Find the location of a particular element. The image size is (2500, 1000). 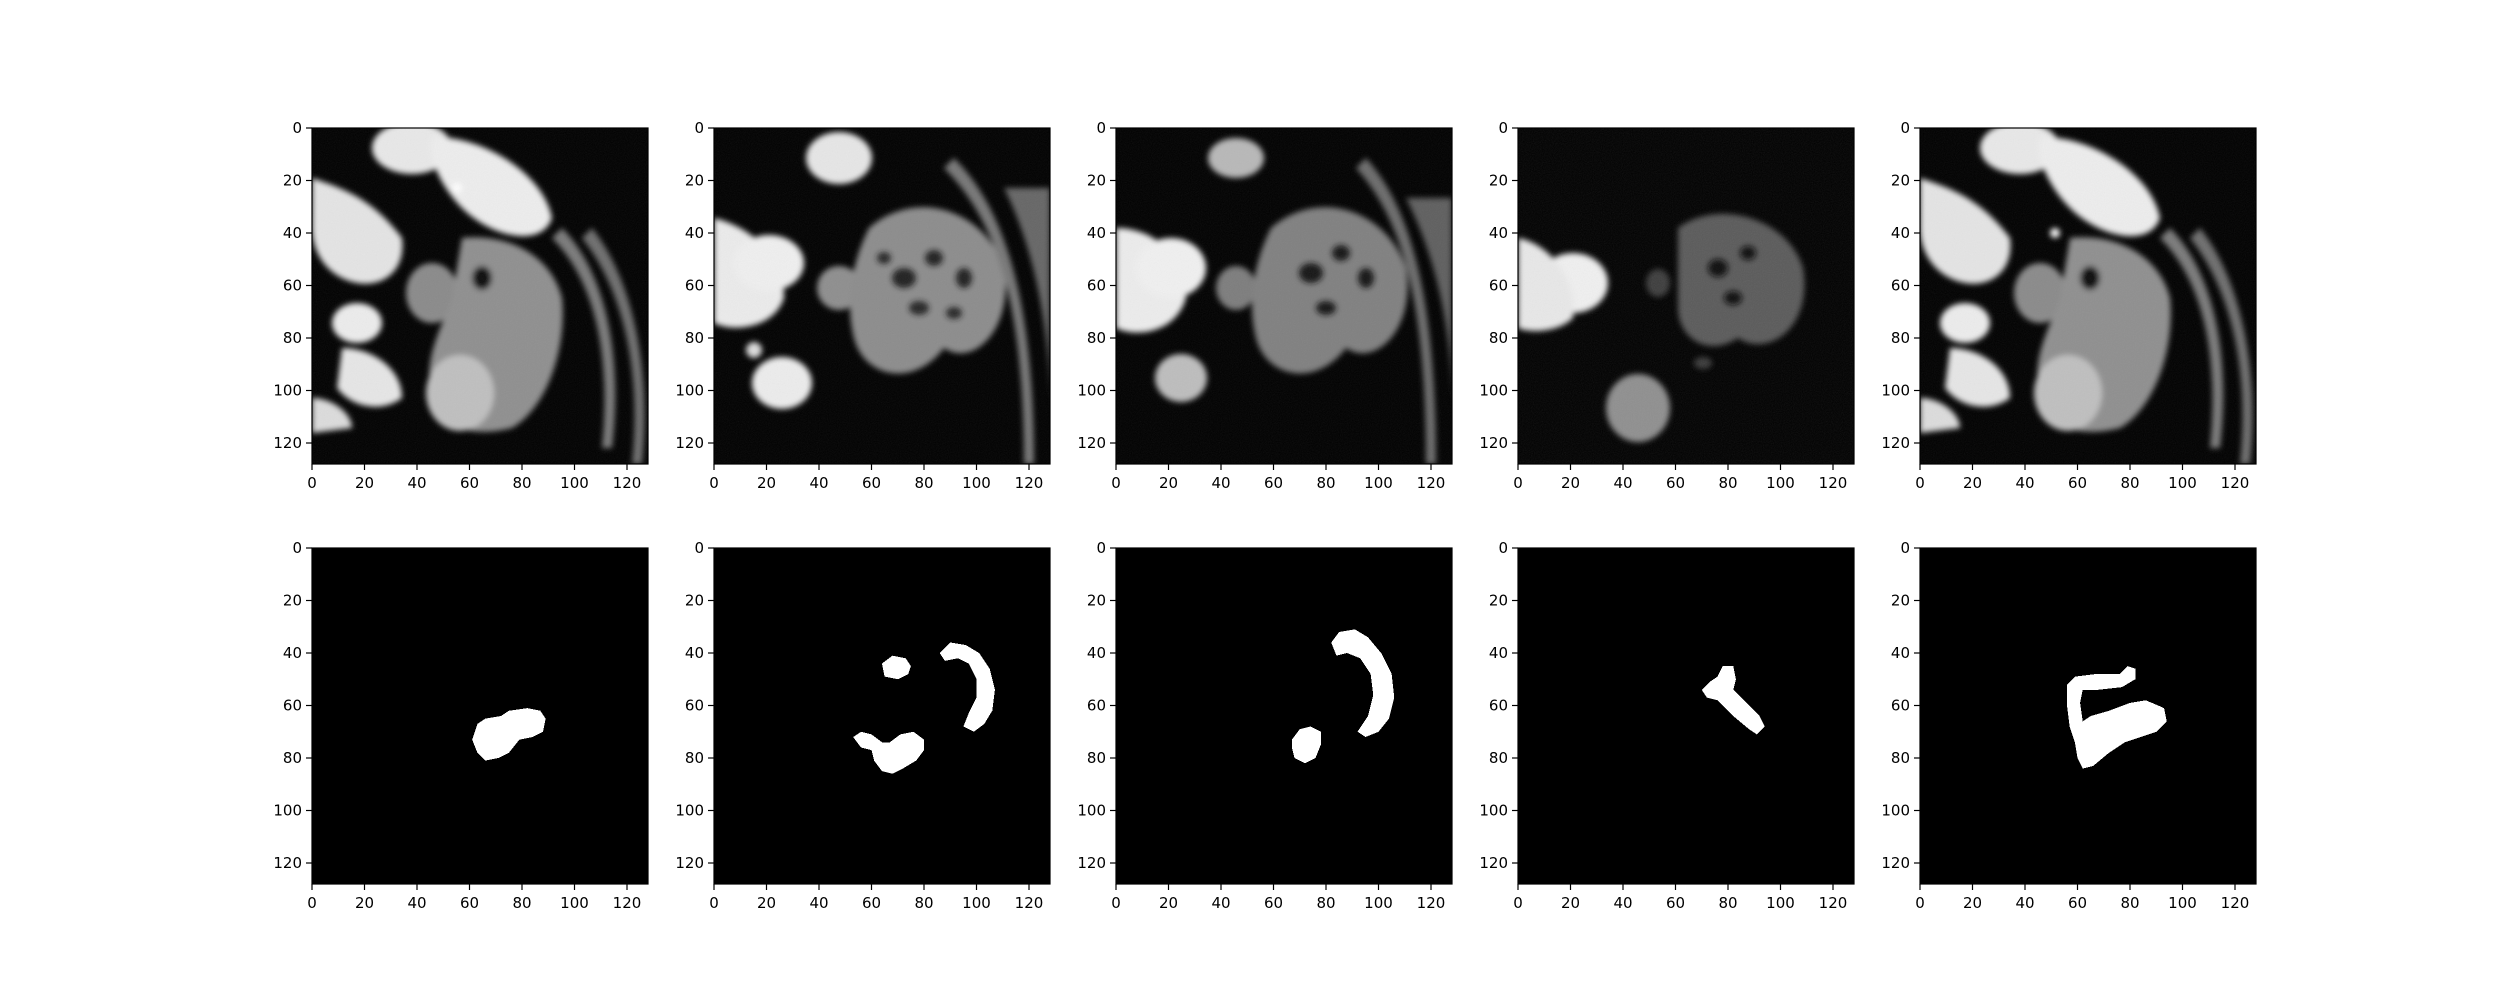

axes-mask-3: 0 20 40 60 80 100 120 0 20 40 60 80 100 120 is located at coordinates (1265, 725).